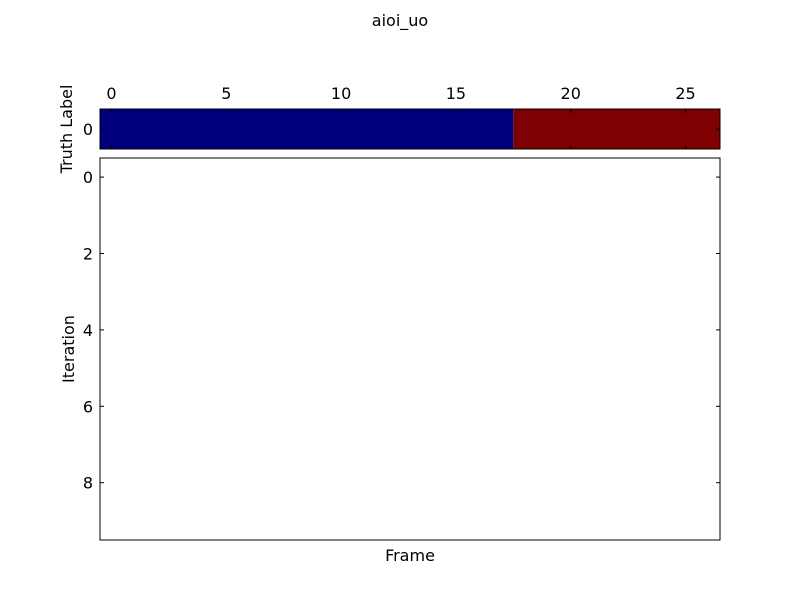  I want to click on truth-label-cells, so click(410, 129).